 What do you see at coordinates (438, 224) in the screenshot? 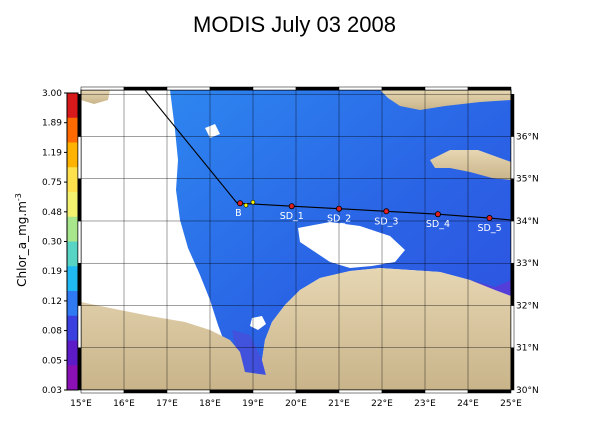
I see `station-label: SD_4` at bounding box center [438, 224].